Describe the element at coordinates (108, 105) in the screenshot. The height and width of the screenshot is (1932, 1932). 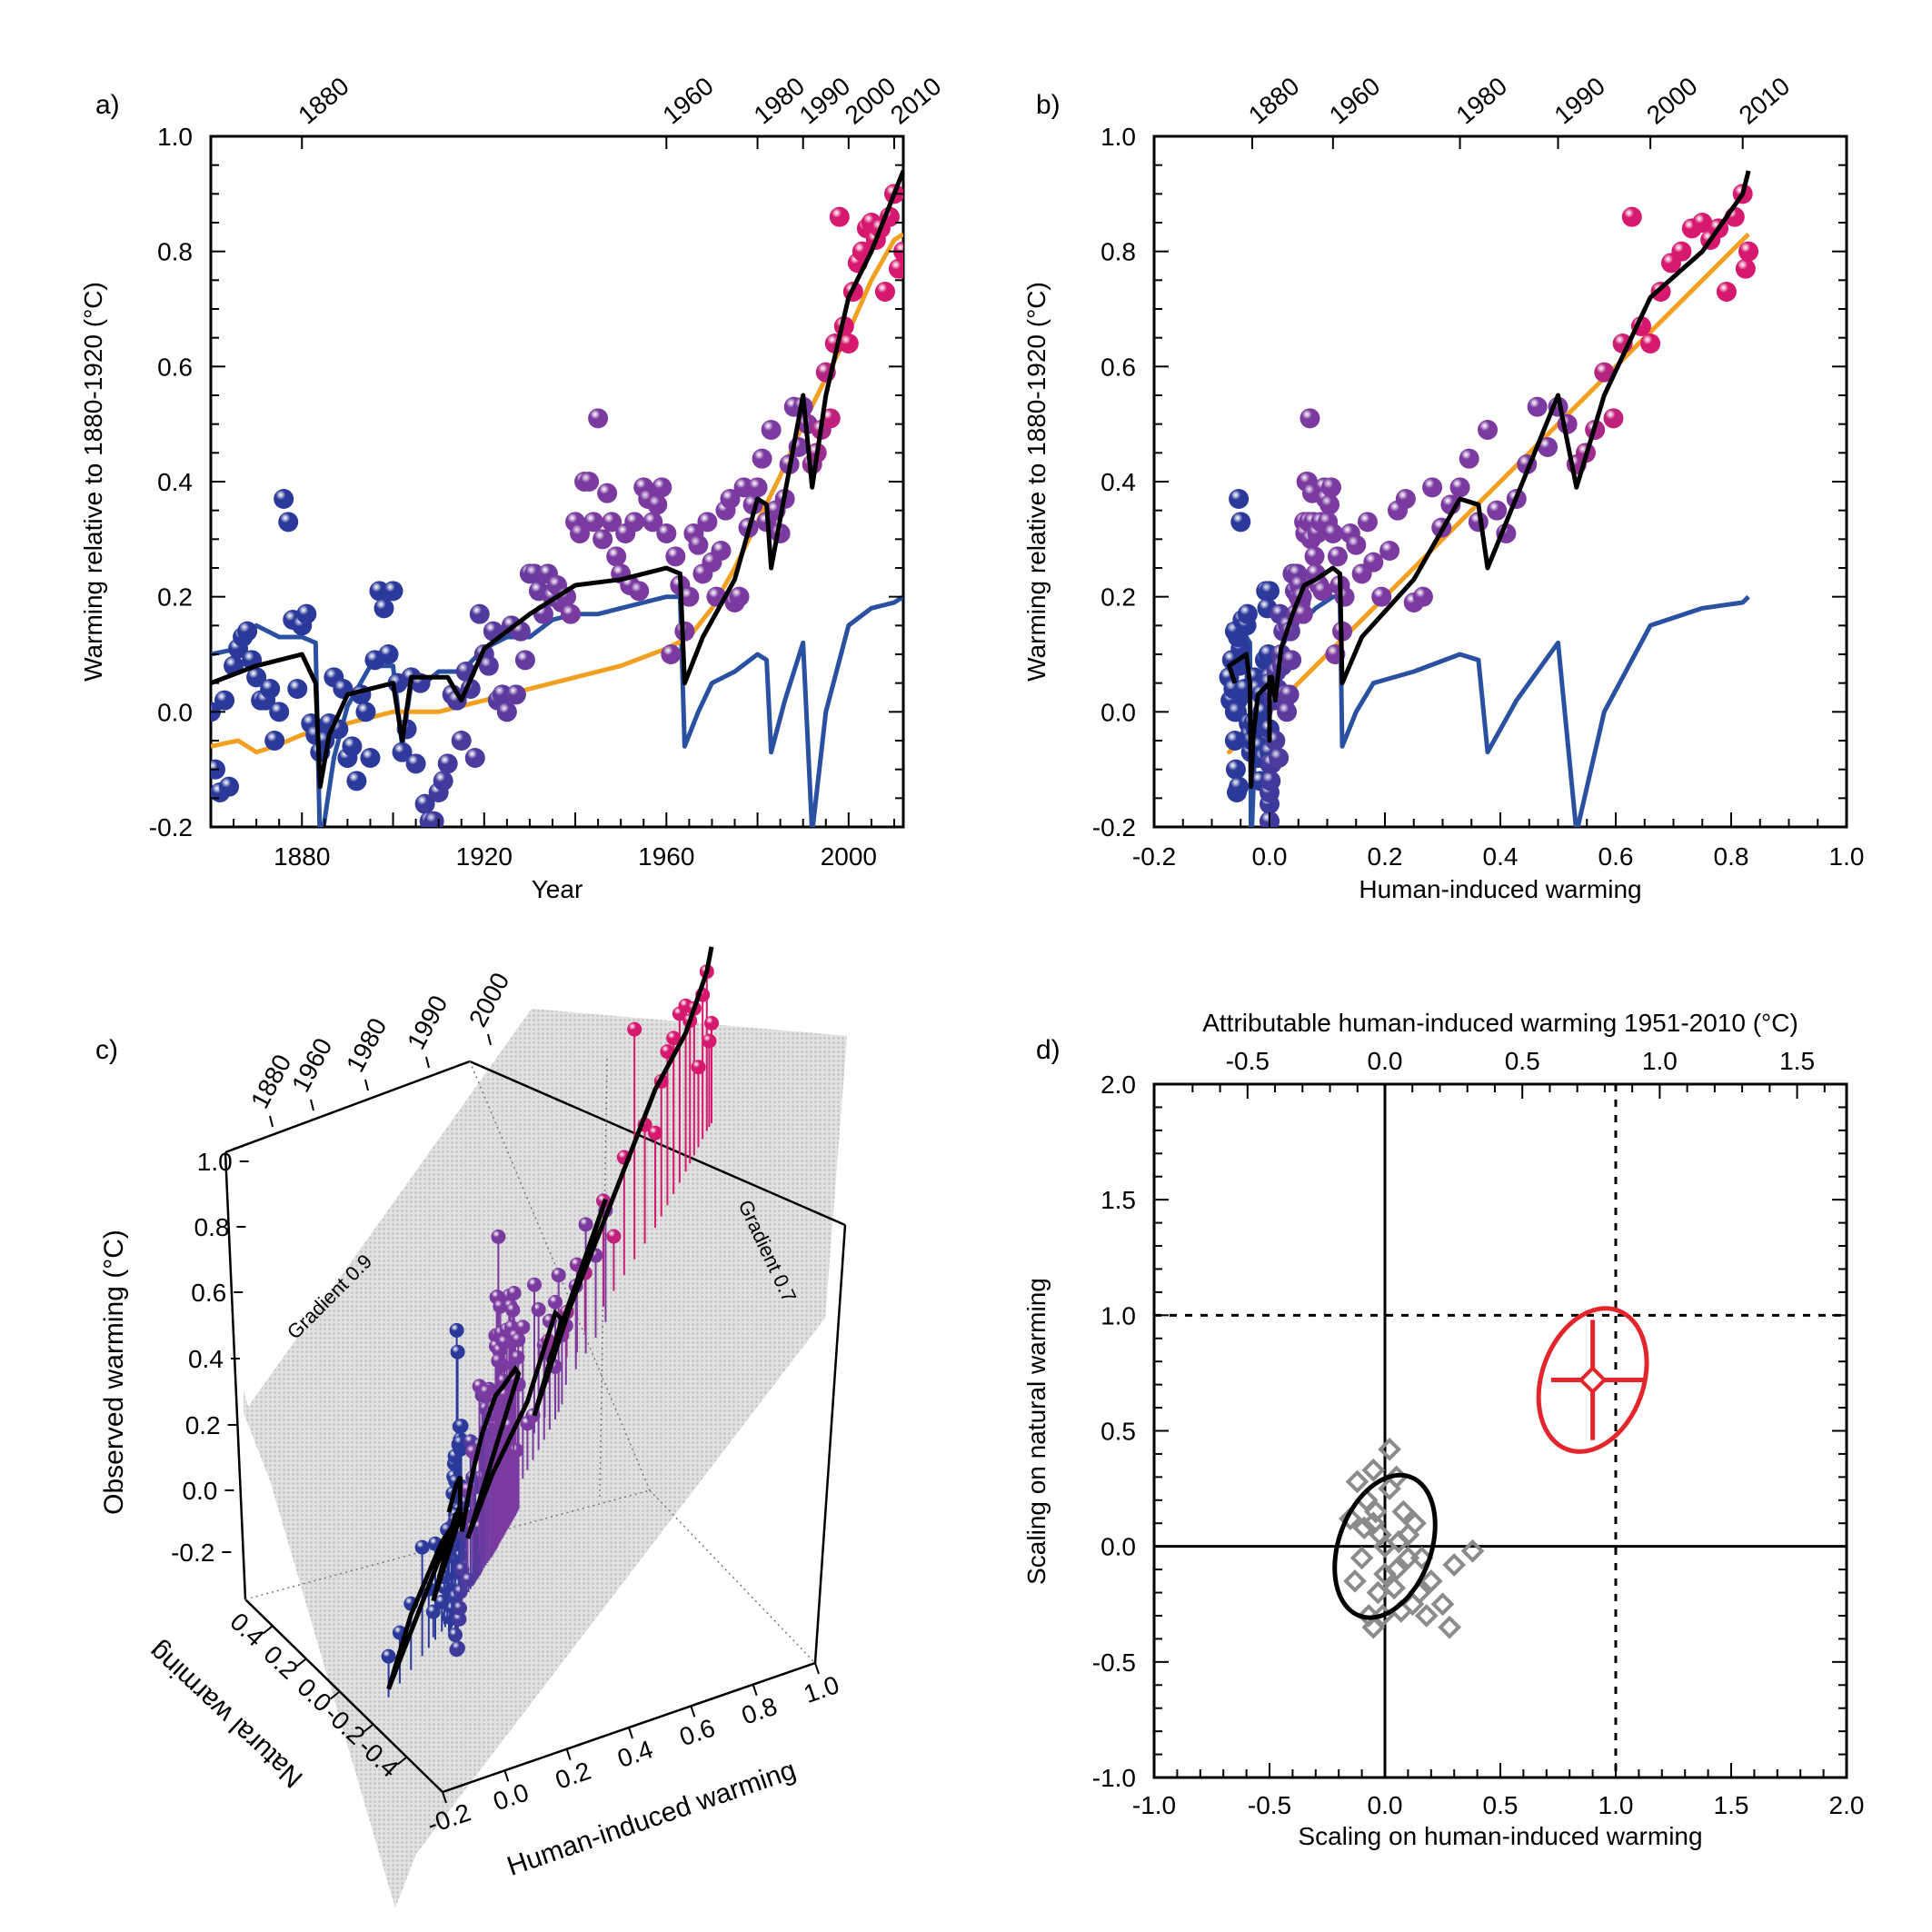
I see `panel-a-letter: a)` at that location.